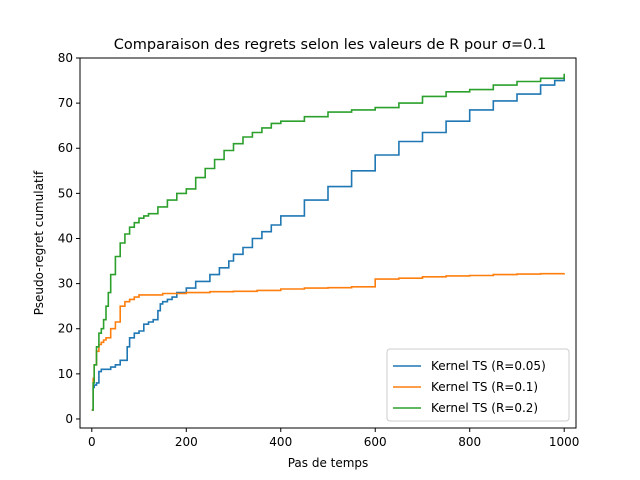 Image resolution: width=640 pixels, height=480 pixels. I want to click on x-tick-label: 0, so click(92, 442).